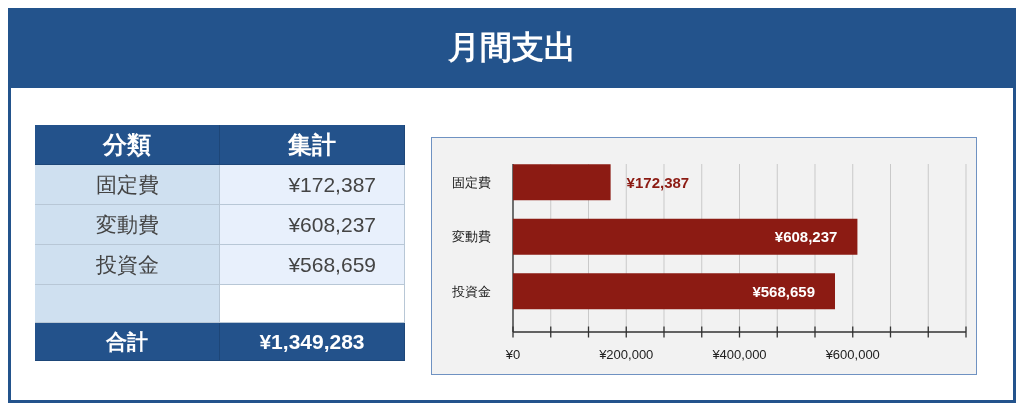 This screenshot has height=411, width=1024. What do you see at coordinates (852, 354) in the screenshot?
I see `x-tick-label: ¥600,000` at bounding box center [852, 354].